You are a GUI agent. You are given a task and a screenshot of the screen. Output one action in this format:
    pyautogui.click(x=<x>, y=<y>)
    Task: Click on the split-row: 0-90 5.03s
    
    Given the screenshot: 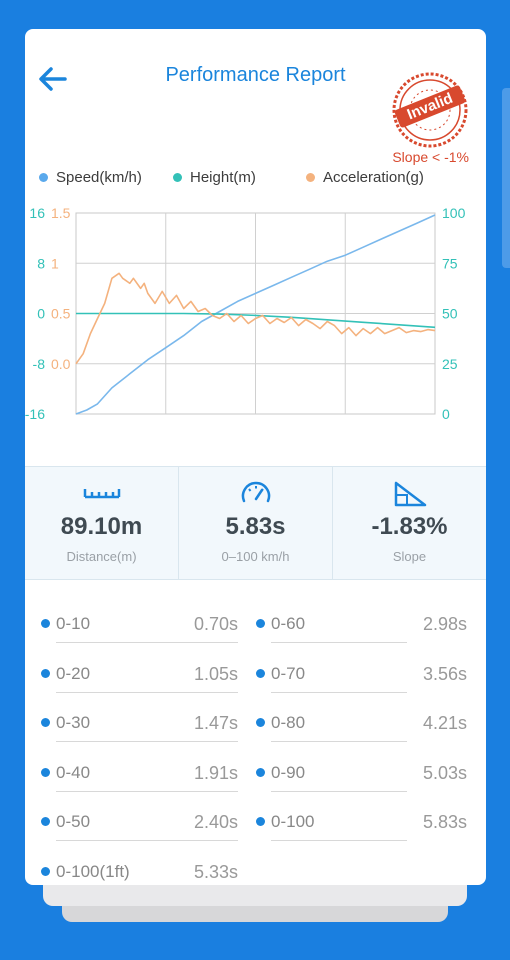 What is the action you would take?
    pyautogui.click(x=353, y=767)
    